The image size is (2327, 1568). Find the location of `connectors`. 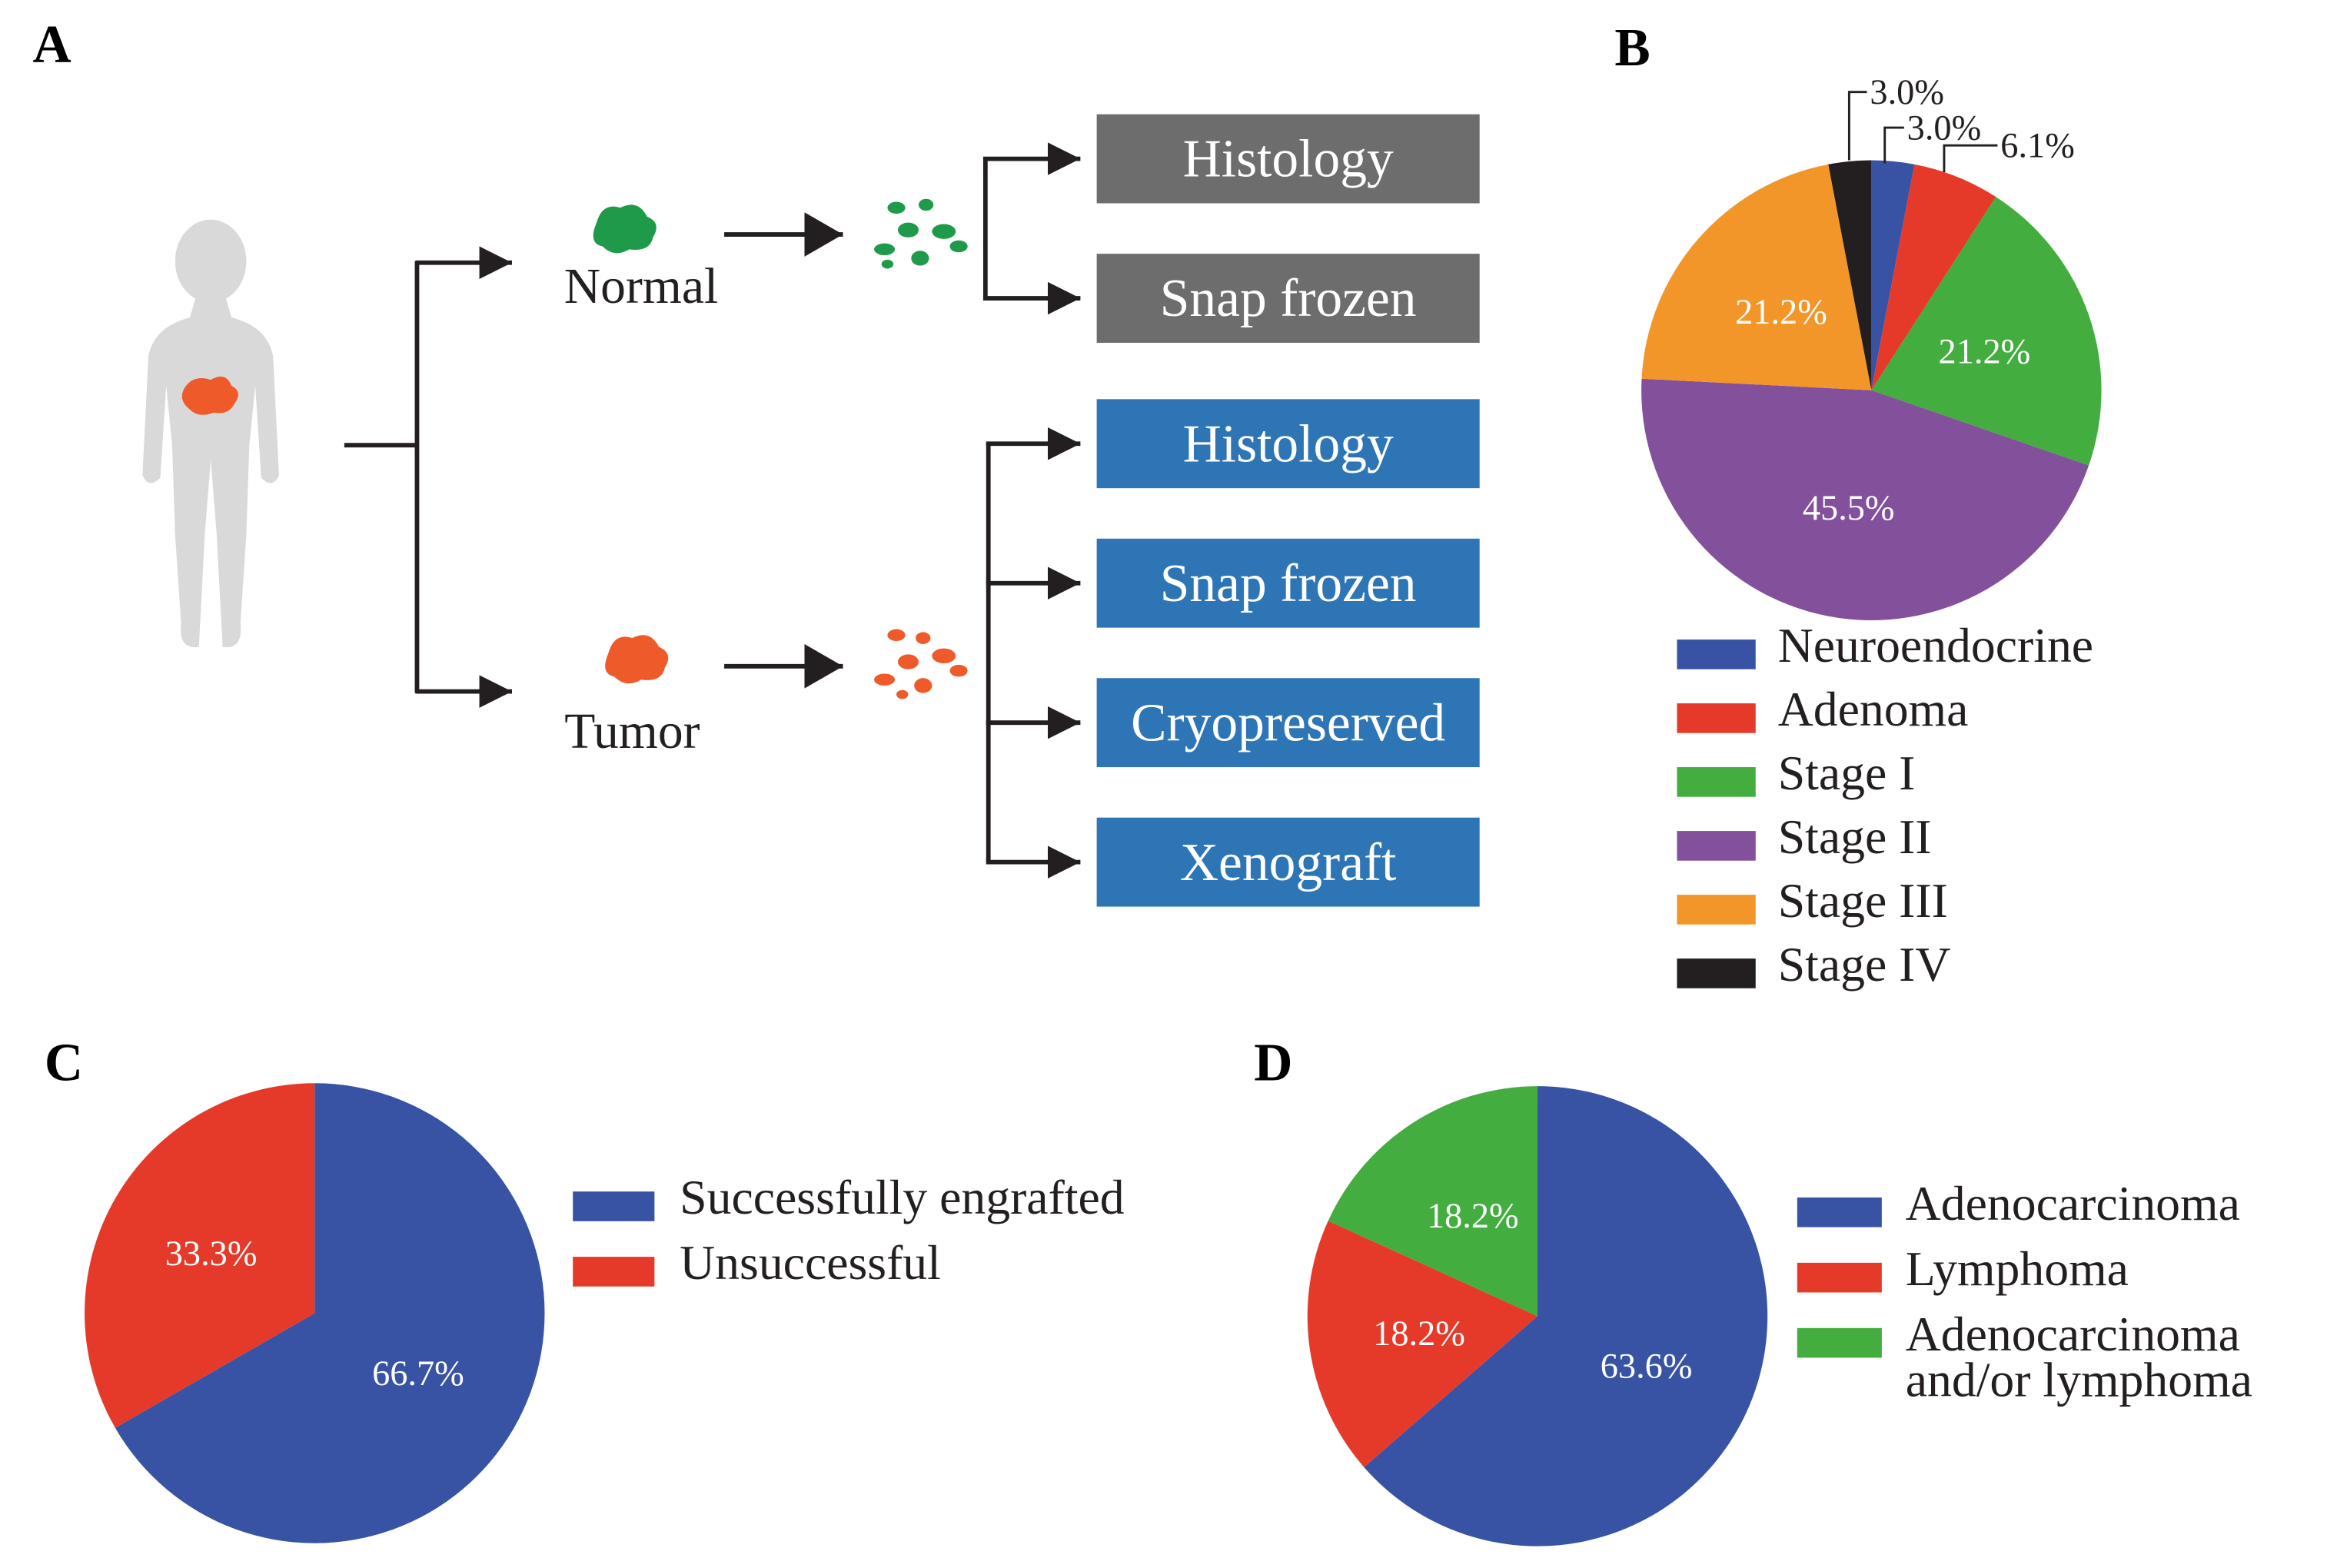

connectors is located at coordinates (593, 460).